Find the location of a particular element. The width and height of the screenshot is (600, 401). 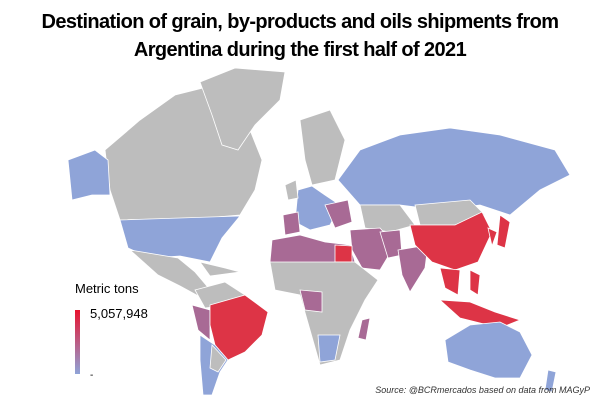

australia is located at coordinates (488, 350).